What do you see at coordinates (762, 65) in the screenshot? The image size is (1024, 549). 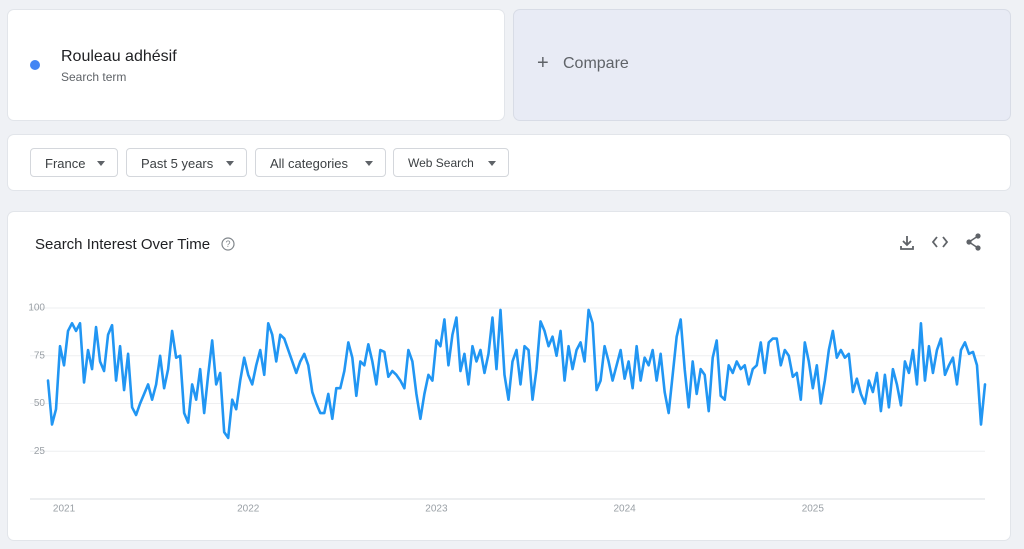 I see `compare-button: + Compare` at bounding box center [762, 65].